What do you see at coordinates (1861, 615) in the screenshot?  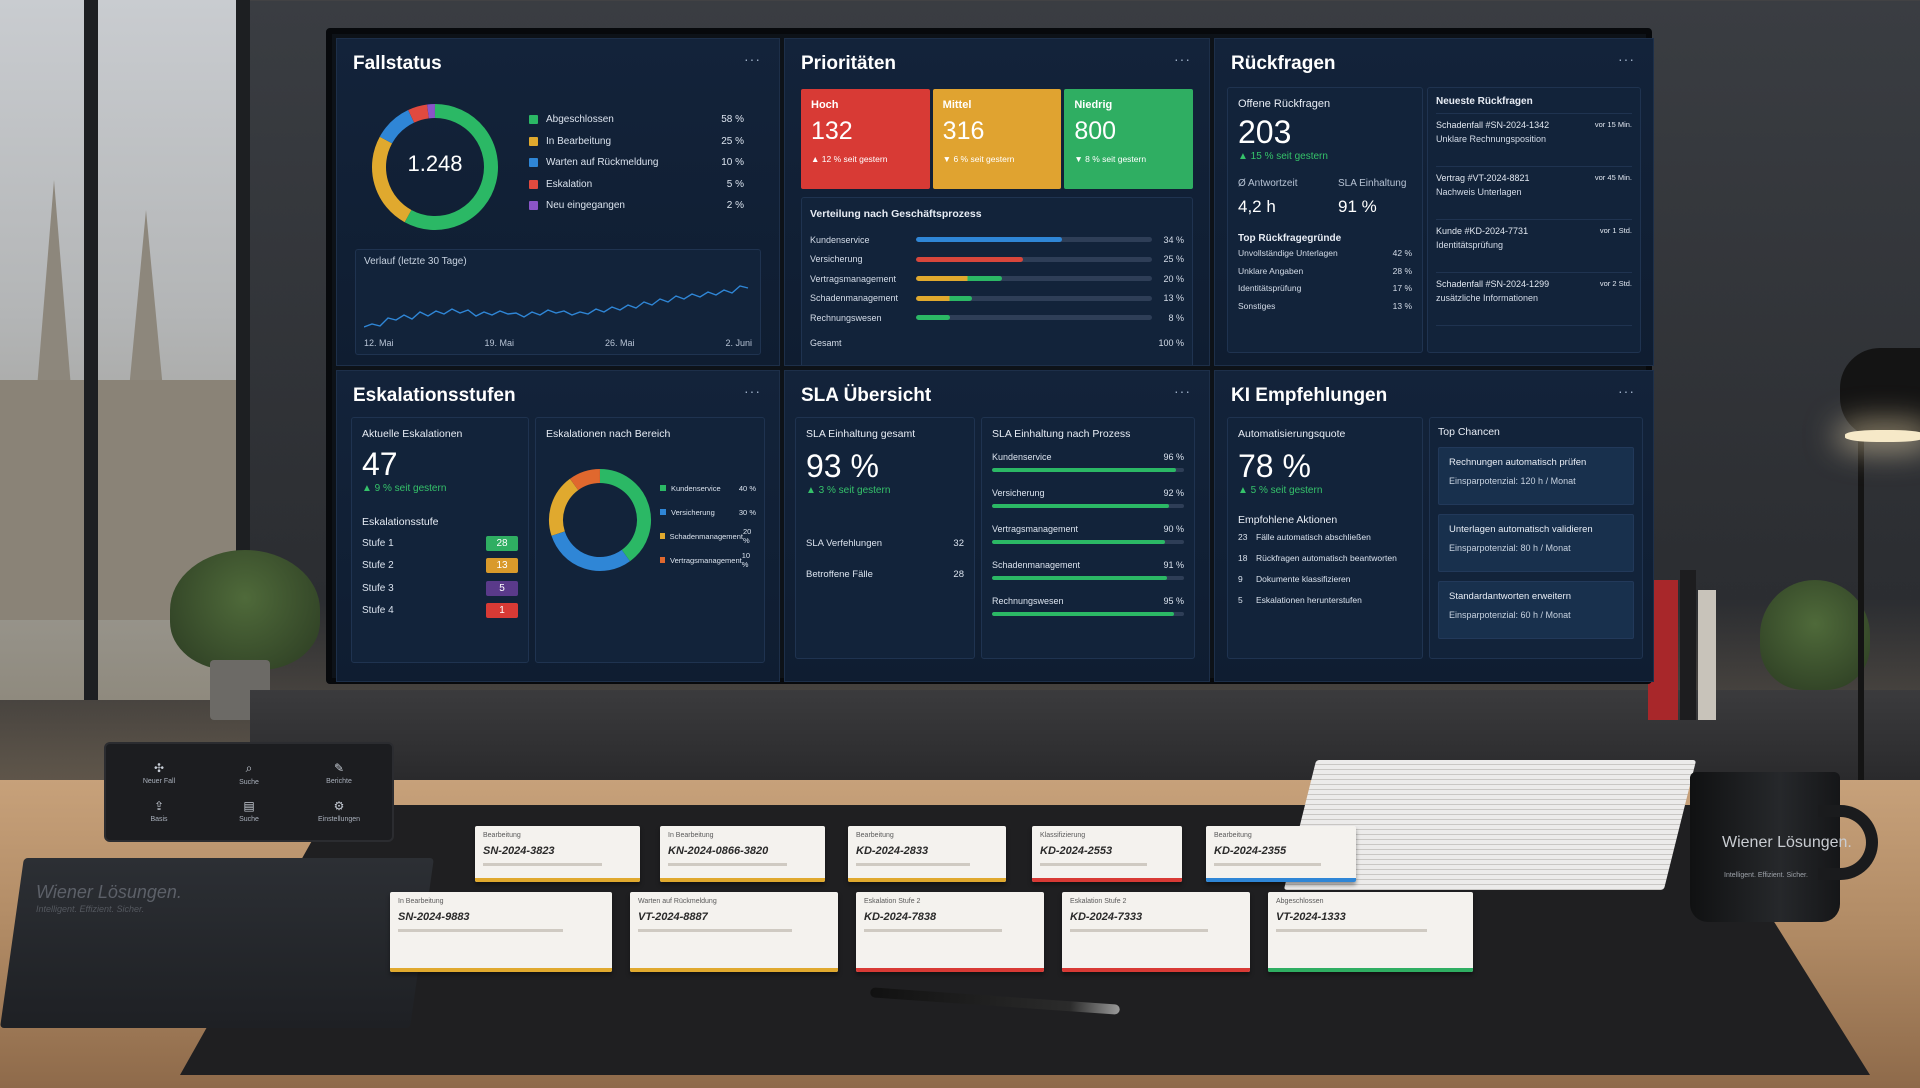 I see `lamp` at bounding box center [1861, 615].